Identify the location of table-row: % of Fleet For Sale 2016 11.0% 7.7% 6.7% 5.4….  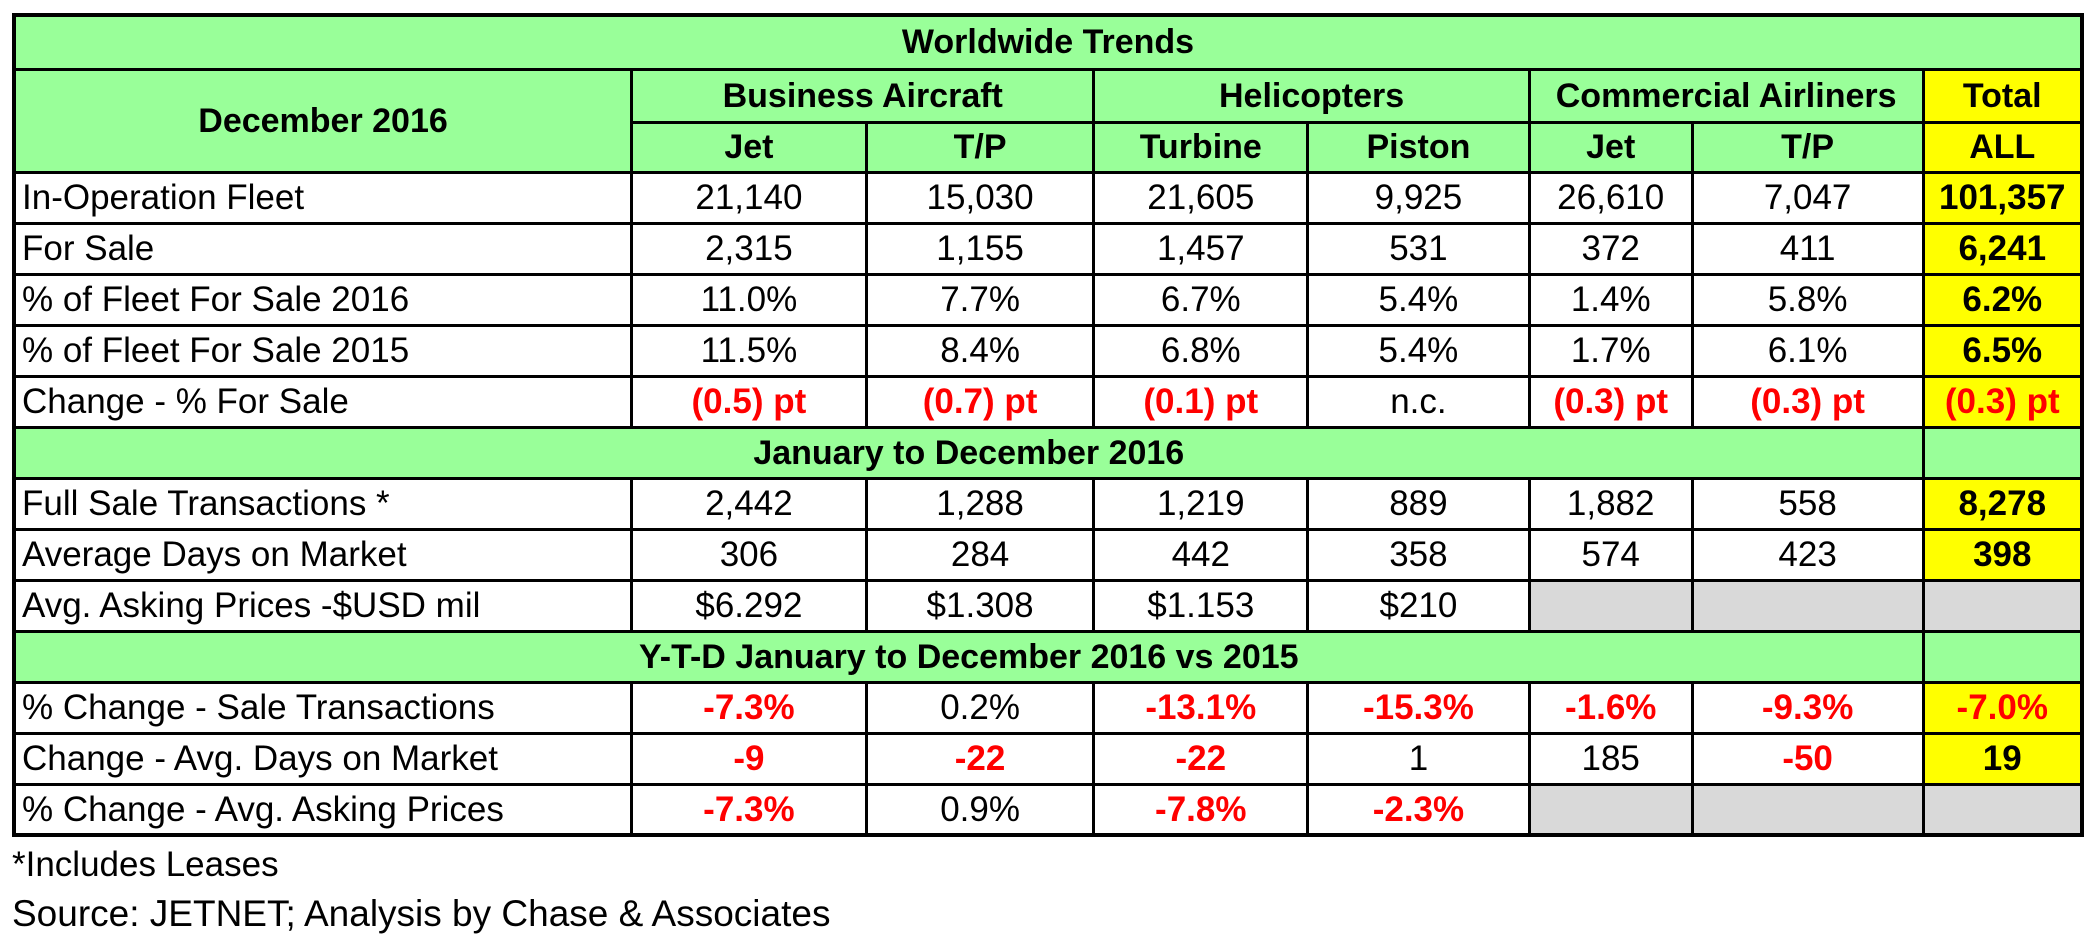
(1048, 299).